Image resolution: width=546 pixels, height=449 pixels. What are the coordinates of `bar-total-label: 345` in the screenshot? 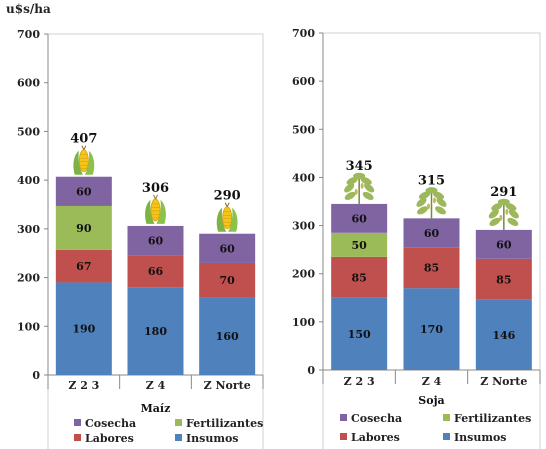 It's located at (359, 166).